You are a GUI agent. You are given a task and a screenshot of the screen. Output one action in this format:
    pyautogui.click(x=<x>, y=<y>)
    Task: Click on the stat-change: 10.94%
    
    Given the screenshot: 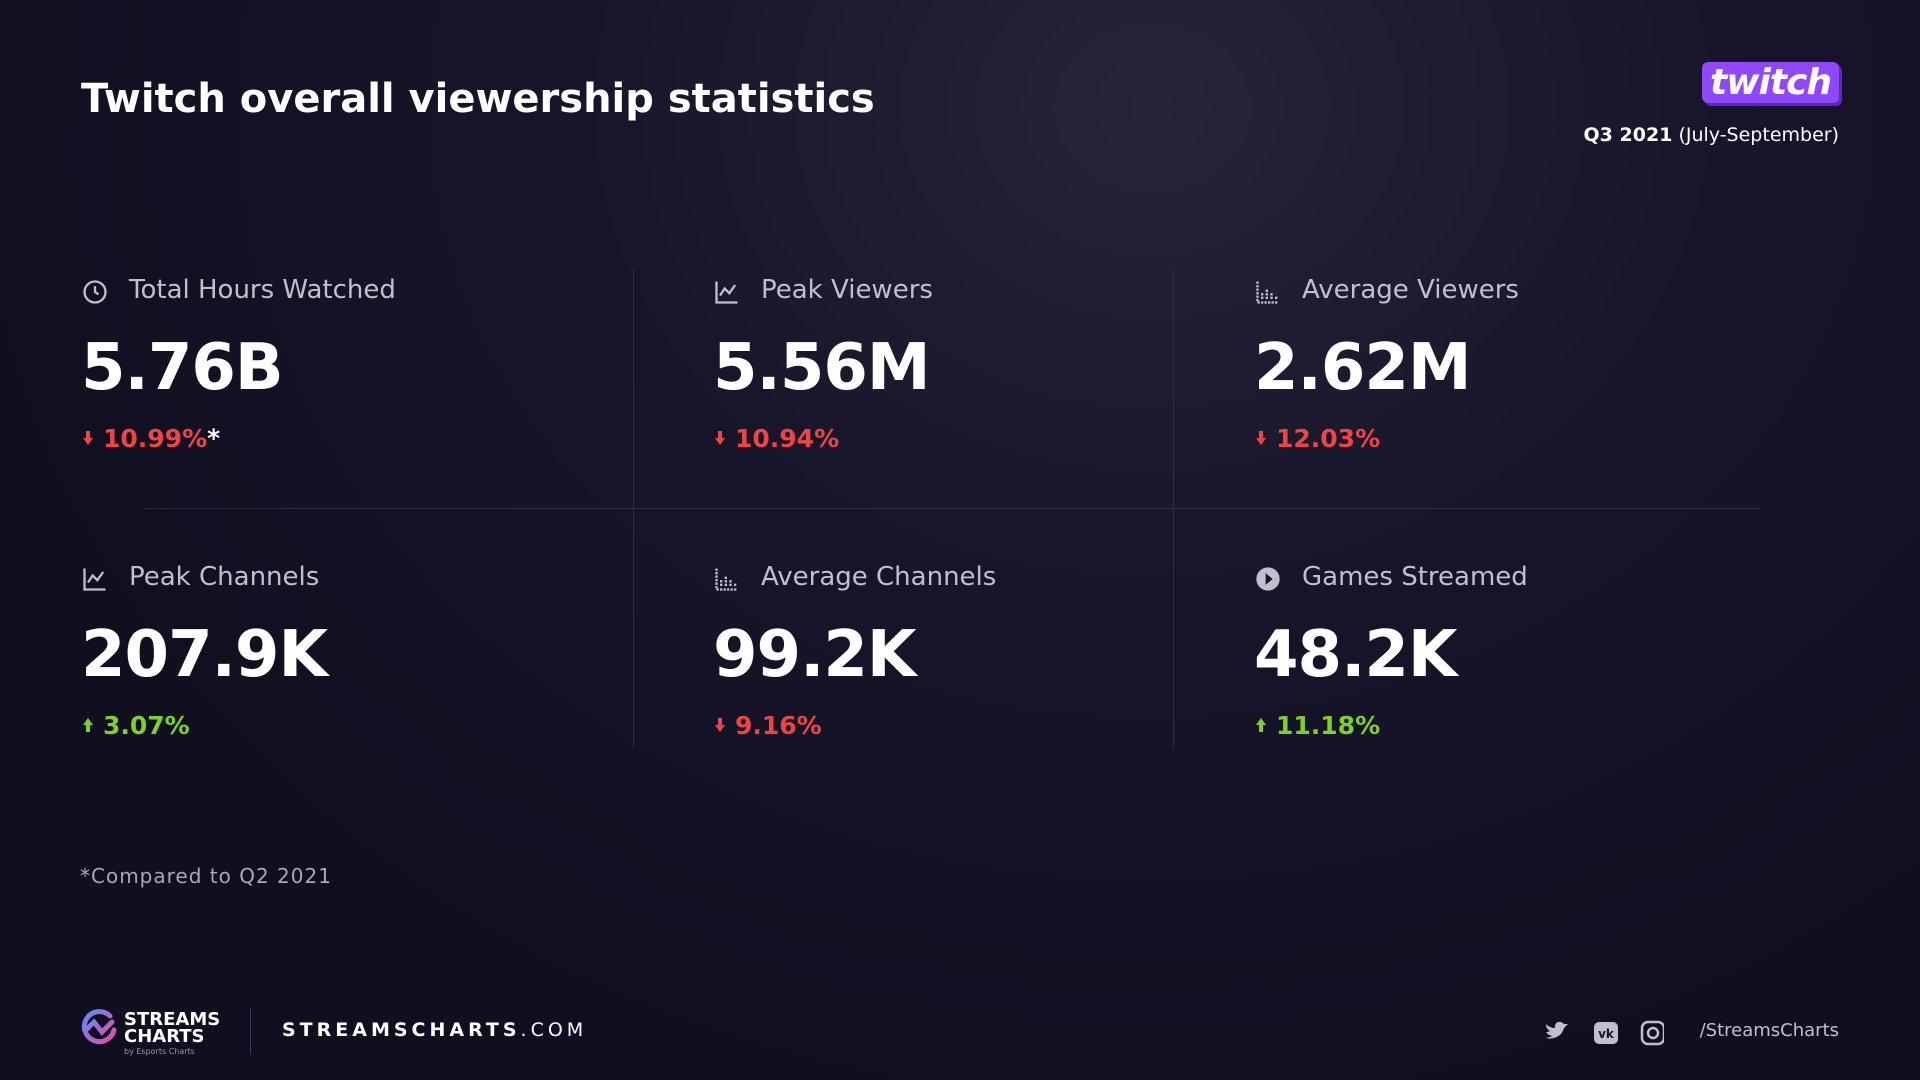 What is the action you would take?
    pyautogui.click(x=776, y=438)
    